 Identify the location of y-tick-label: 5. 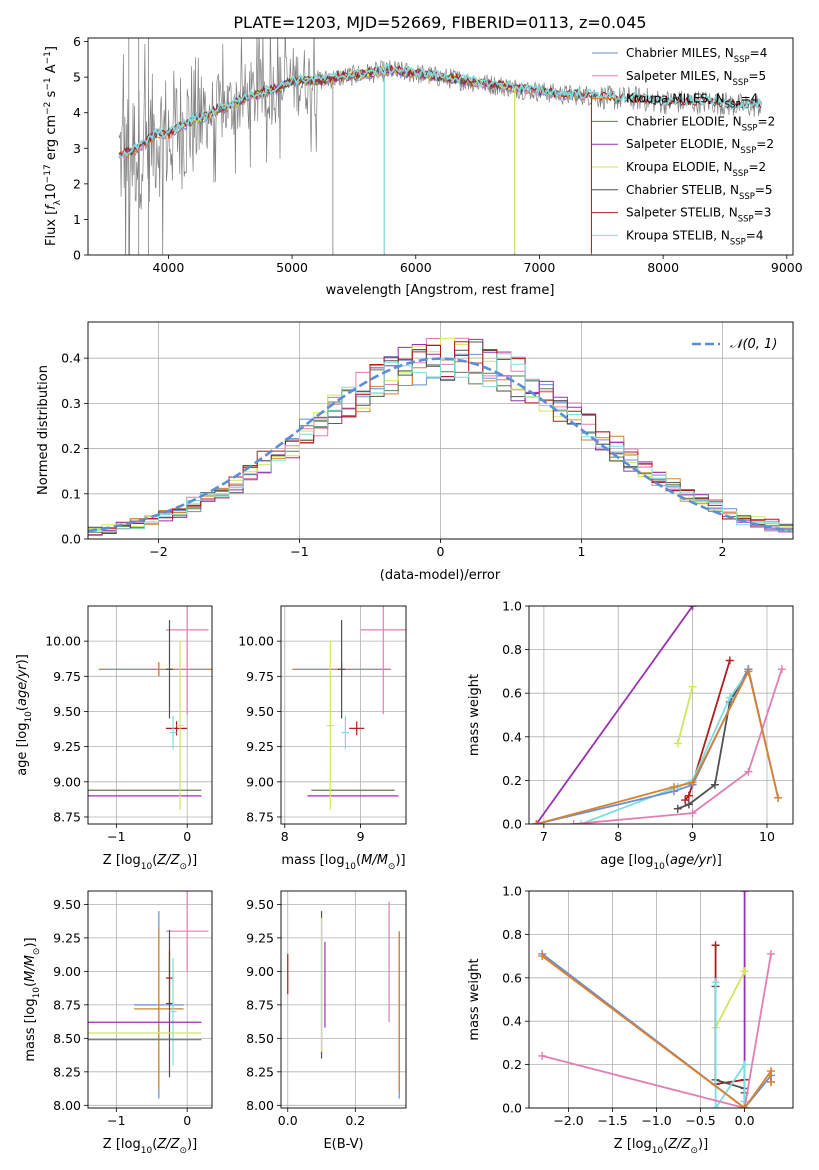
(77, 77).